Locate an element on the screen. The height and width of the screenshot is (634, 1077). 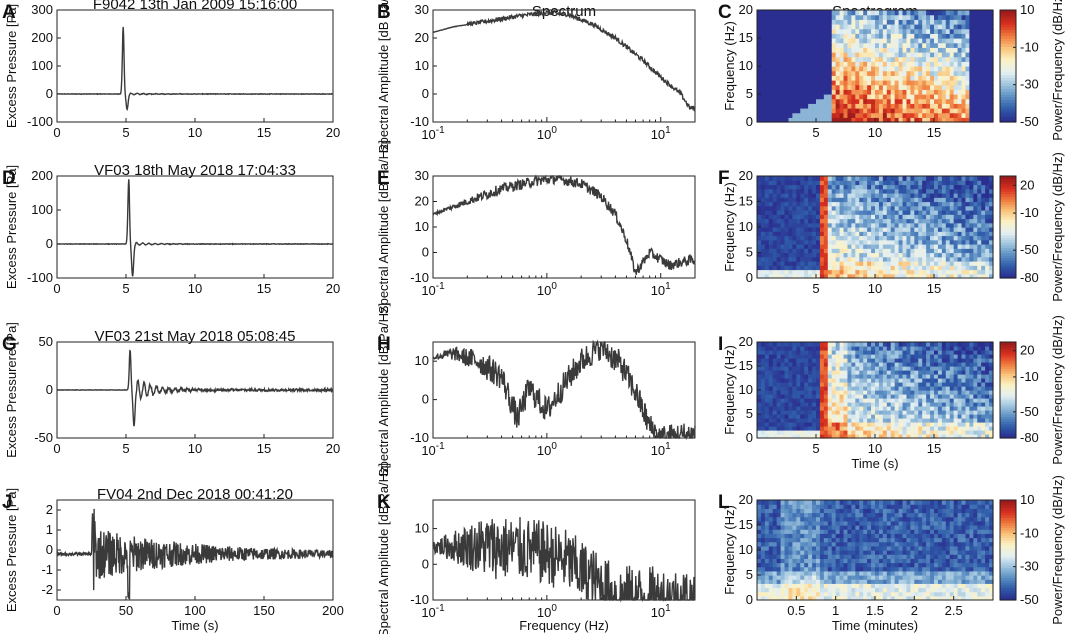
spectrogram-xtick-label: 10 is located at coordinates (875, 132).